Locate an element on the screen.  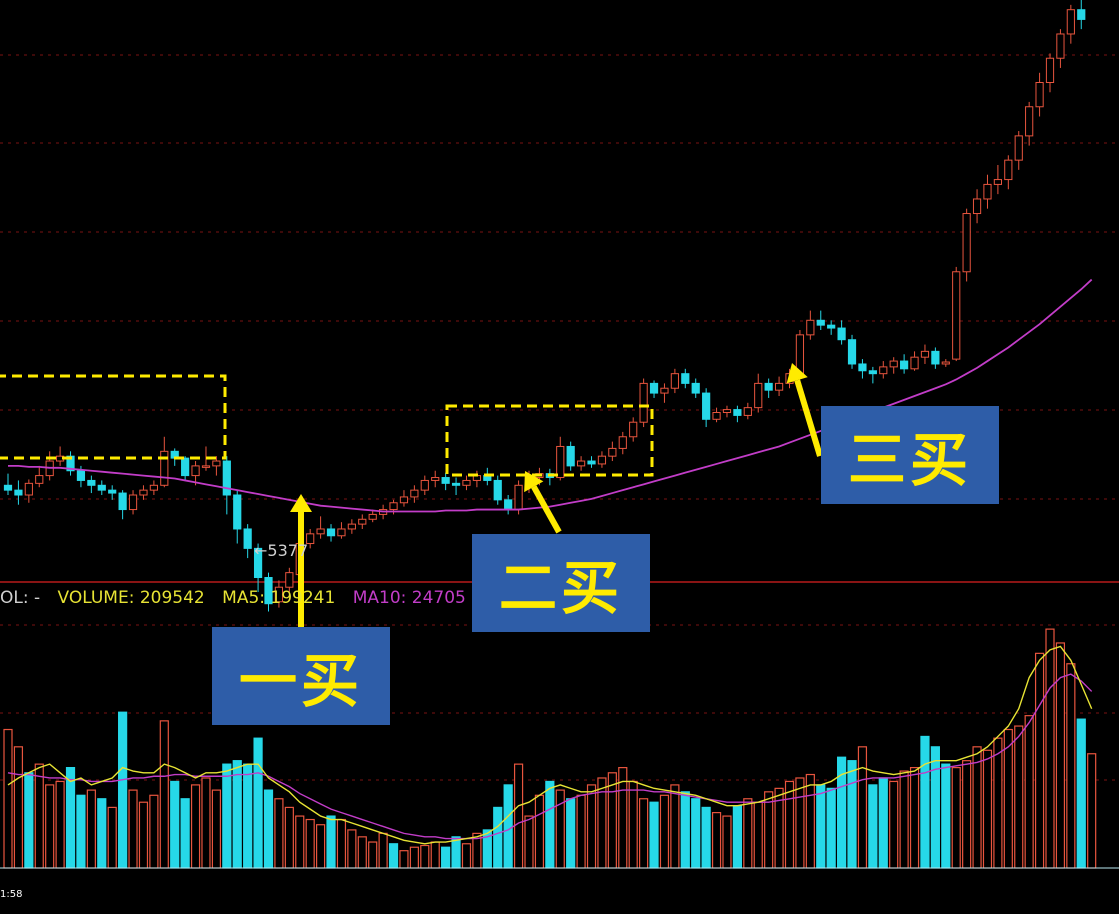
volume-value: VOLUME: 209542 is located at coordinates (131, 598).